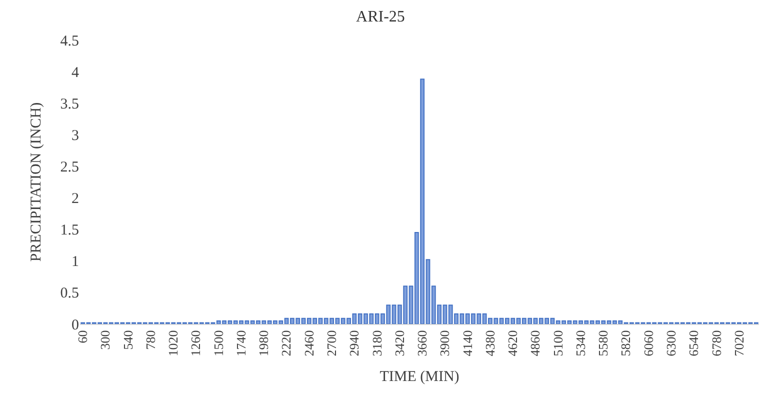 The width and height of the screenshot is (761, 412). Describe the element at coordinates (648, 343) in the screenshot. I see `x-tick-label: 6060` at that location.